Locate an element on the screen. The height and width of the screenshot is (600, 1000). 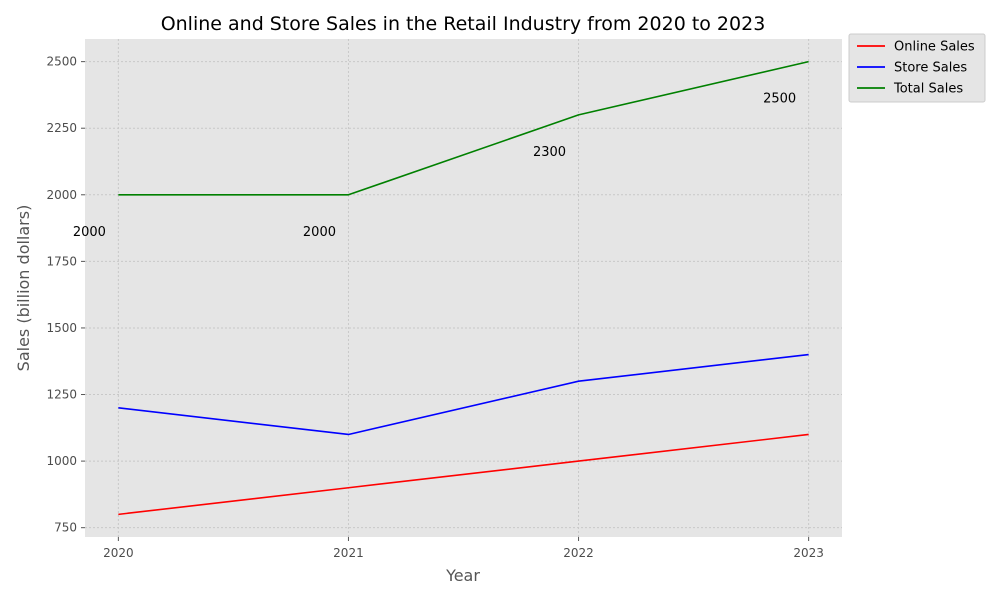
y-tick-label: 1000 is located at coordinates (61, 461).